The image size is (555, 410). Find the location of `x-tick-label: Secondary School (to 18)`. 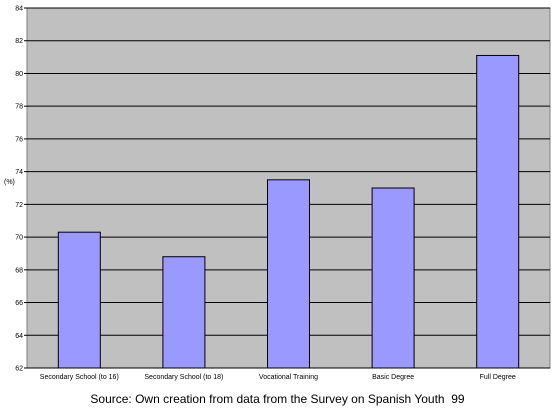

x-tick-label: Secondary School (to 18) is located at coordinates (183, 377).